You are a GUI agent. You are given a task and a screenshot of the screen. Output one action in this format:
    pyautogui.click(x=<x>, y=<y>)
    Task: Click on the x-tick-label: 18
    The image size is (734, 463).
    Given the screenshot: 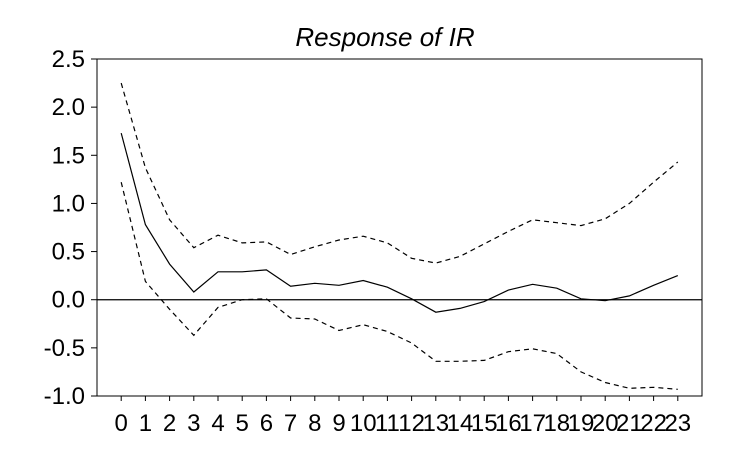 What is the action you would take?
    pyautogui.click(x=556, y=423)
    